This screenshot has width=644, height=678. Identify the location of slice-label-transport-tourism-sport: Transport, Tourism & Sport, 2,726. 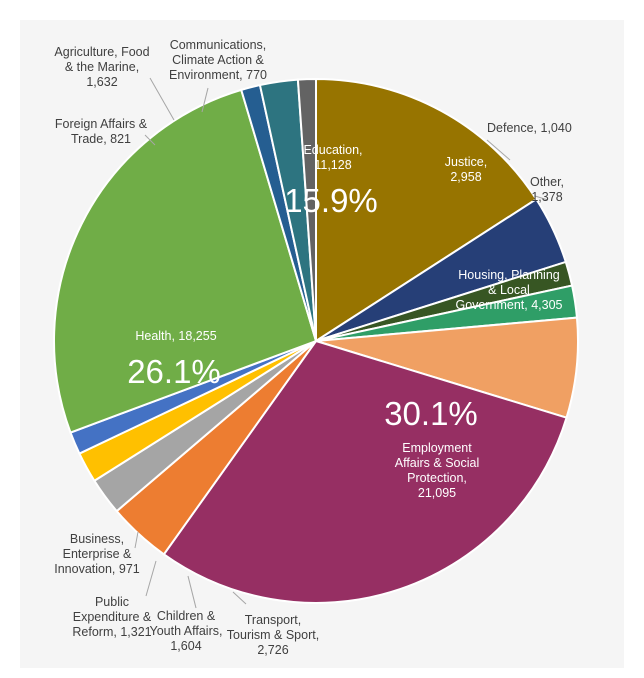
(273, 635).